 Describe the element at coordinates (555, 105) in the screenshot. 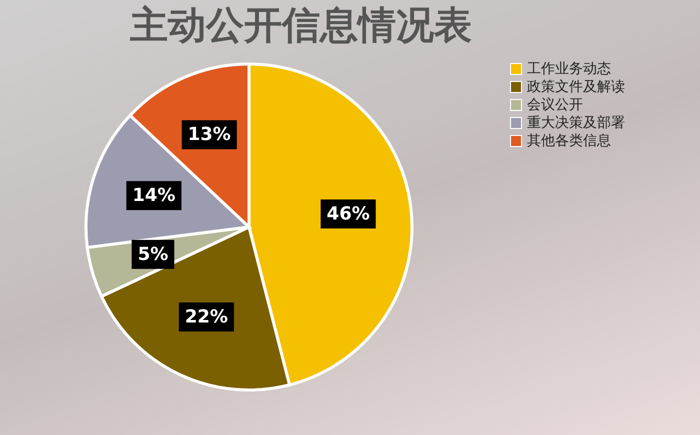

I see `legend-label: 会议公开` at that location.